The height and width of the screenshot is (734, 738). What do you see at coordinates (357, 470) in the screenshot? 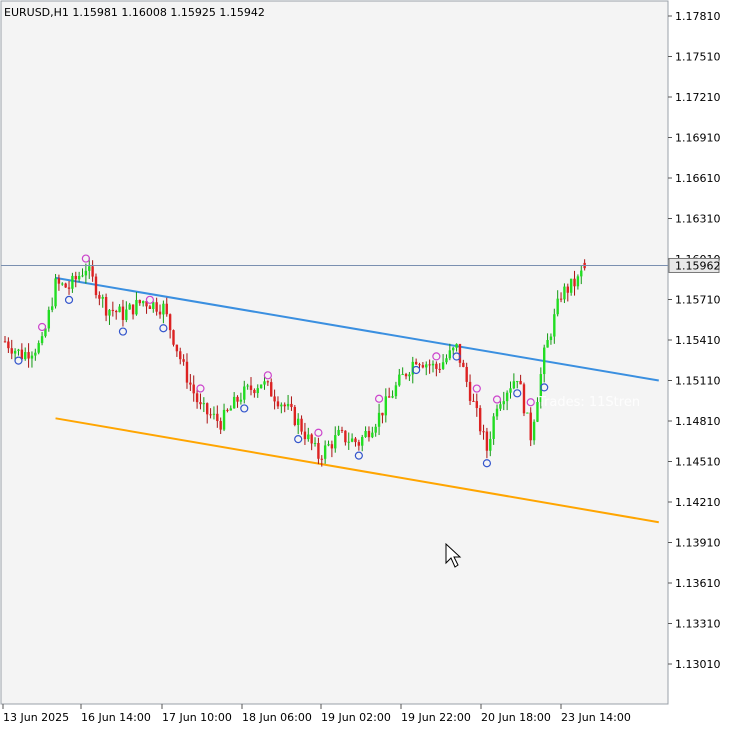
I see `lower-channel-line` at bounding box center [357, 470].